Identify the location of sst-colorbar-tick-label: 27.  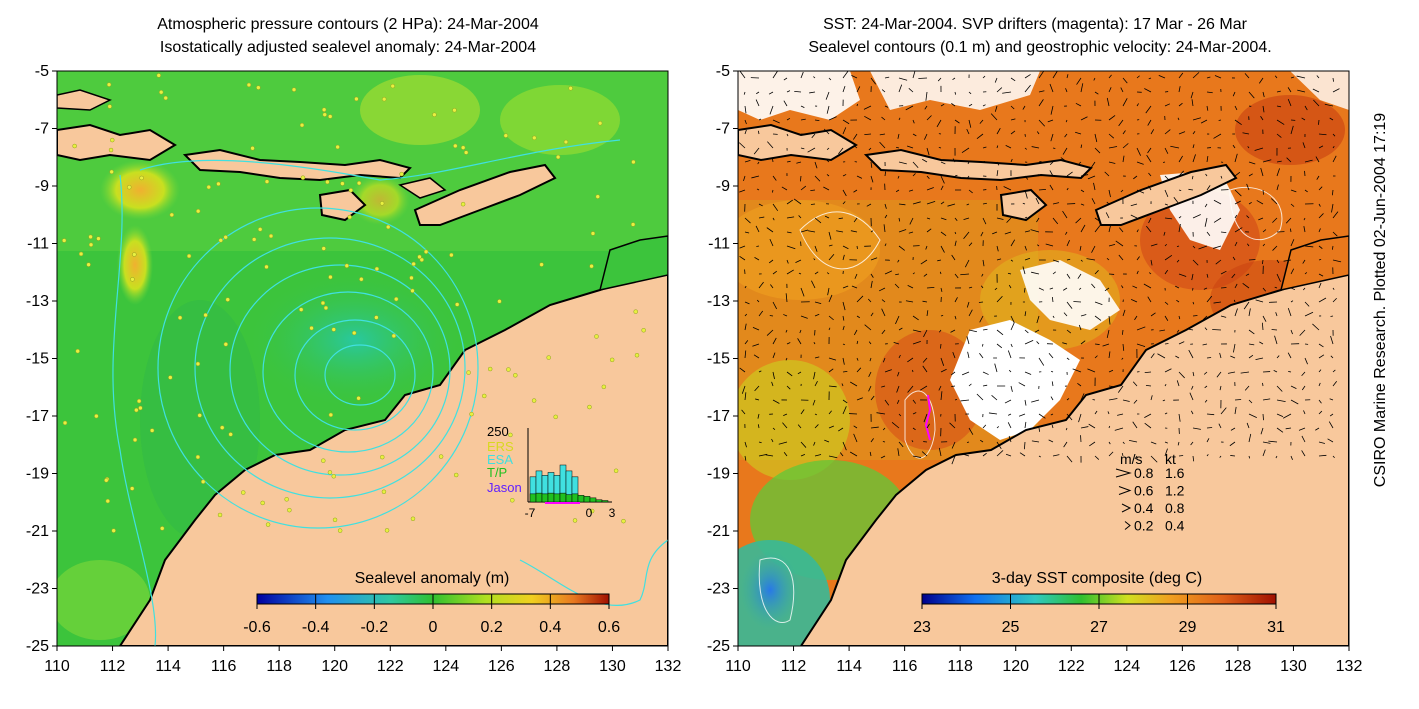
(1099, 627).